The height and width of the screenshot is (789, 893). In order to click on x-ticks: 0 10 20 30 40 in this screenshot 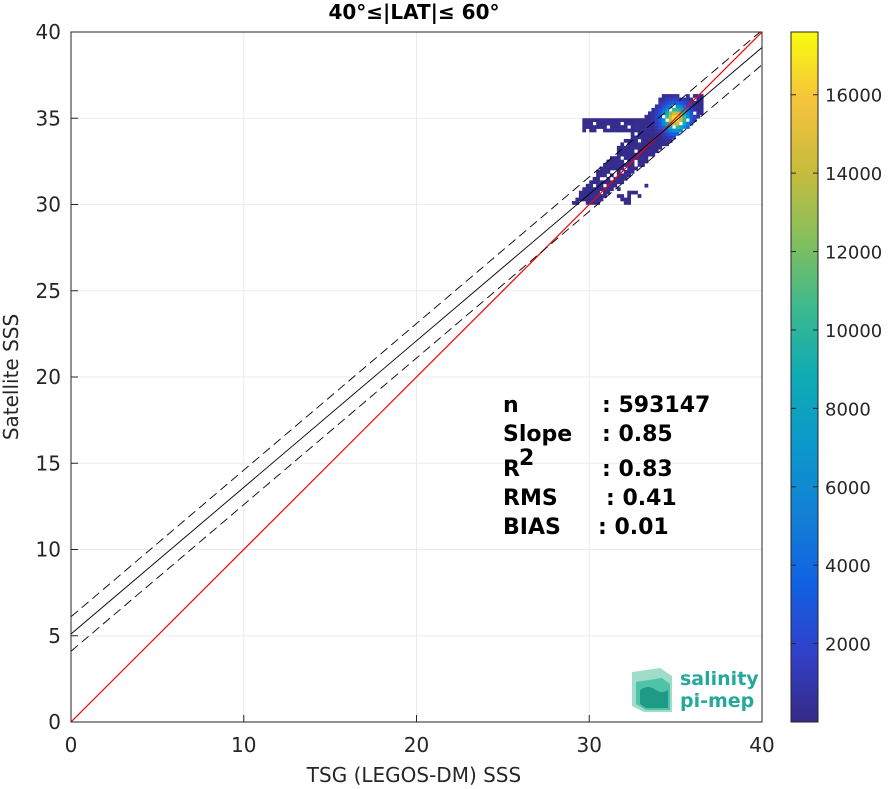, I will do `click(420, 736)`.